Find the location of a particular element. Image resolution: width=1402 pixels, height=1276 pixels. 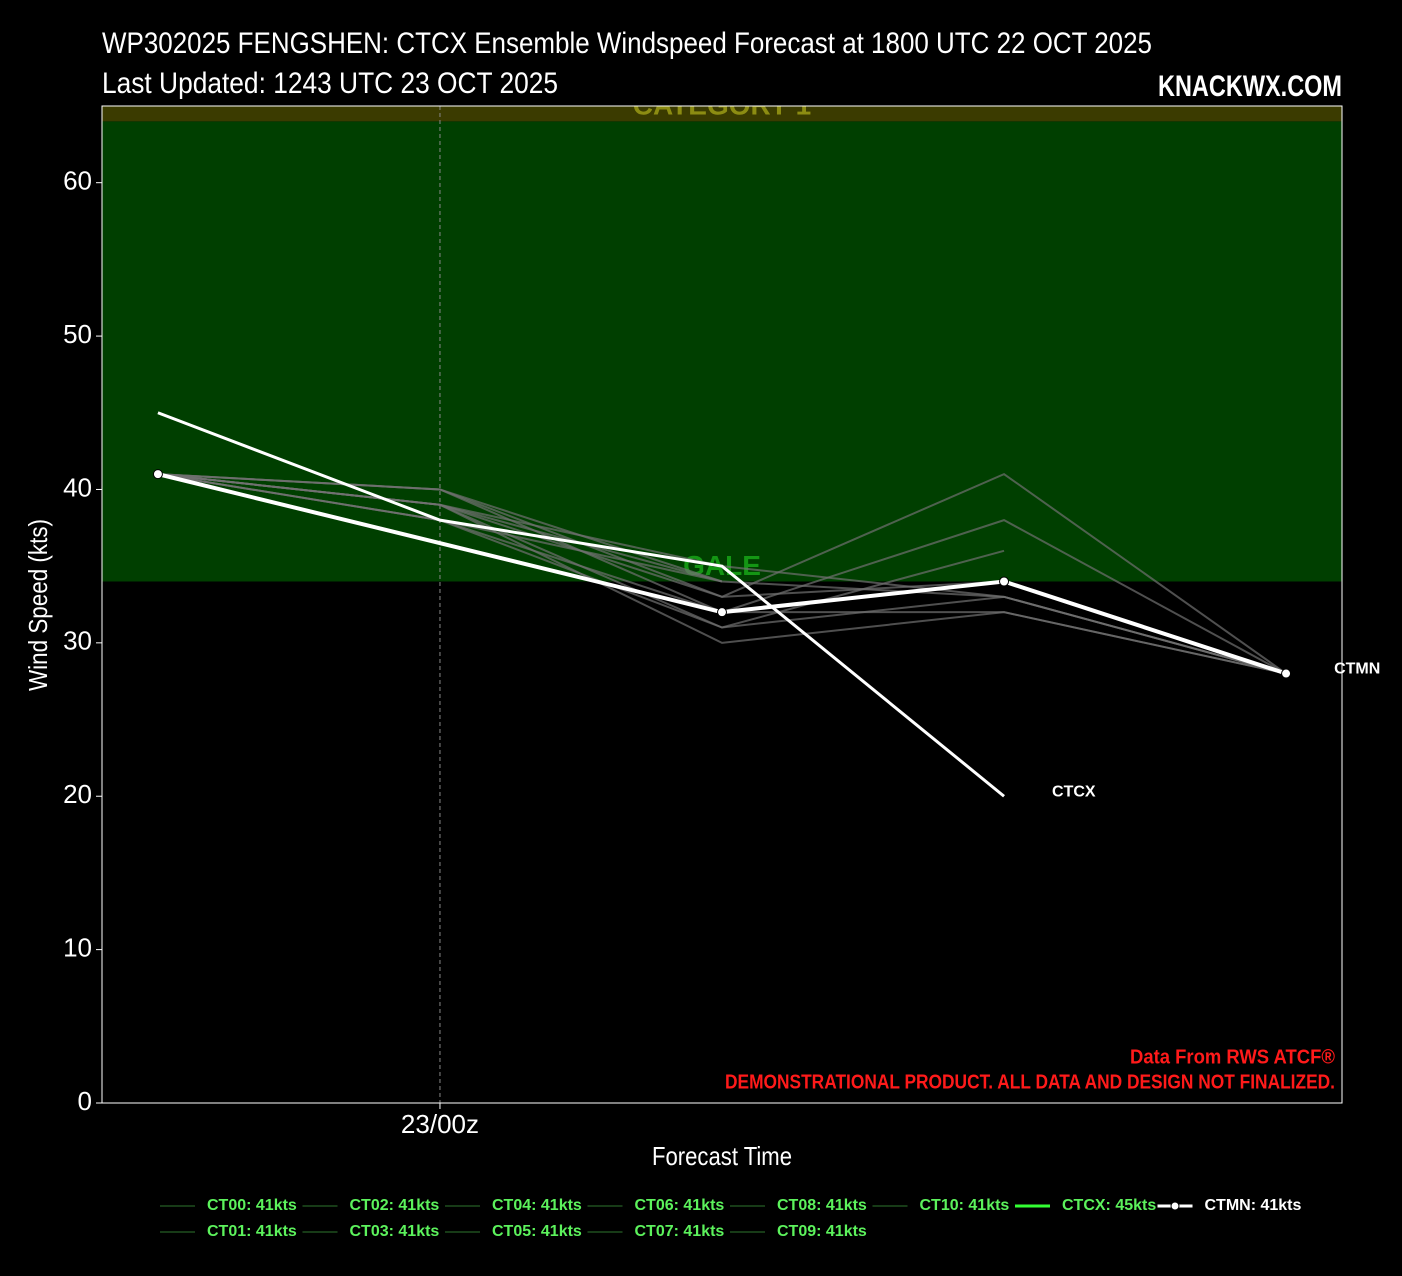

legend-label: CT04: 41kts is located at coordinates (537, 1205).